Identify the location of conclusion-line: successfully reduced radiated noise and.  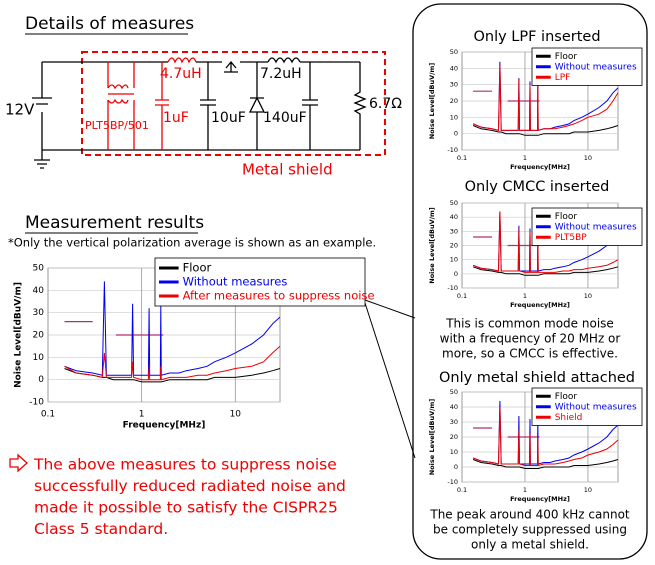
(190, 486).